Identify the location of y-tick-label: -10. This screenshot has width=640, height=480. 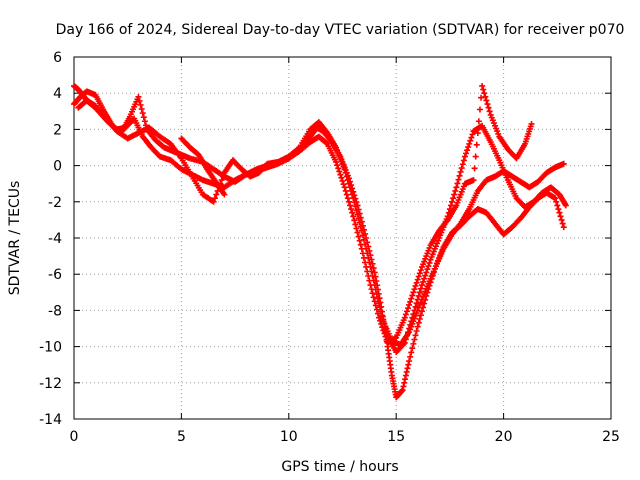
(50, 348).